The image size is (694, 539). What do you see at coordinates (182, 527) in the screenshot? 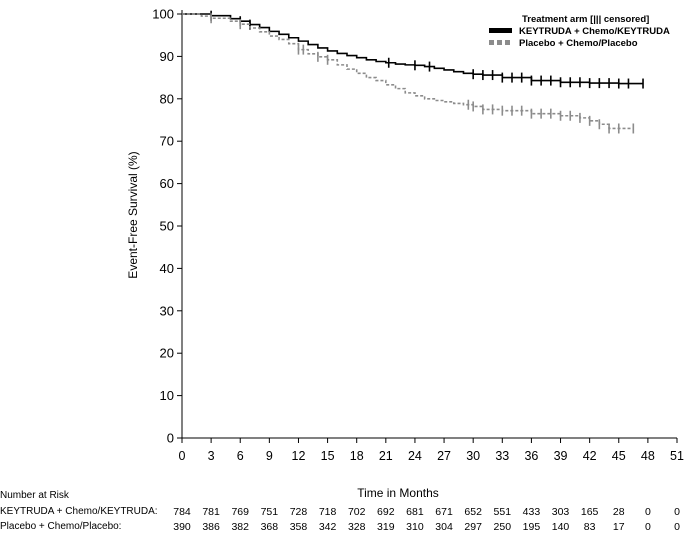
I see `risk-cell: 390` at bounding box center [182, 527].